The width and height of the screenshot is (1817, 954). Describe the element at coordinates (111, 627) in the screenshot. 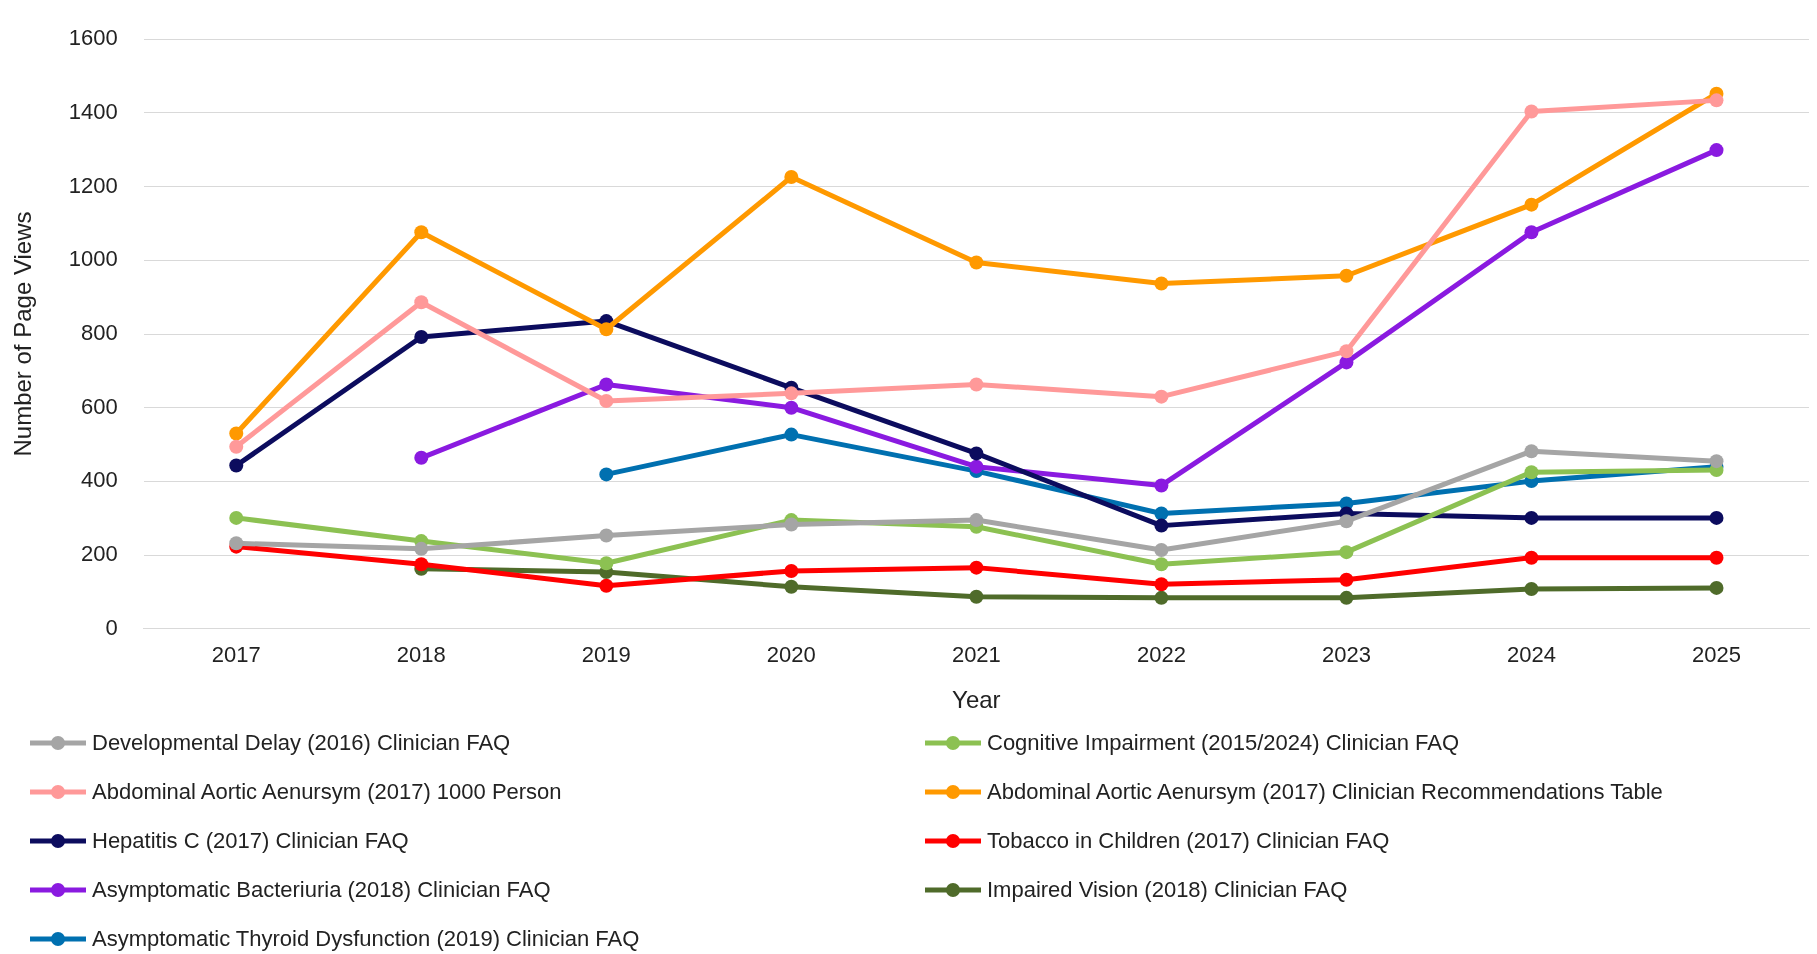

I see `y-tick-label: 0` at that location.